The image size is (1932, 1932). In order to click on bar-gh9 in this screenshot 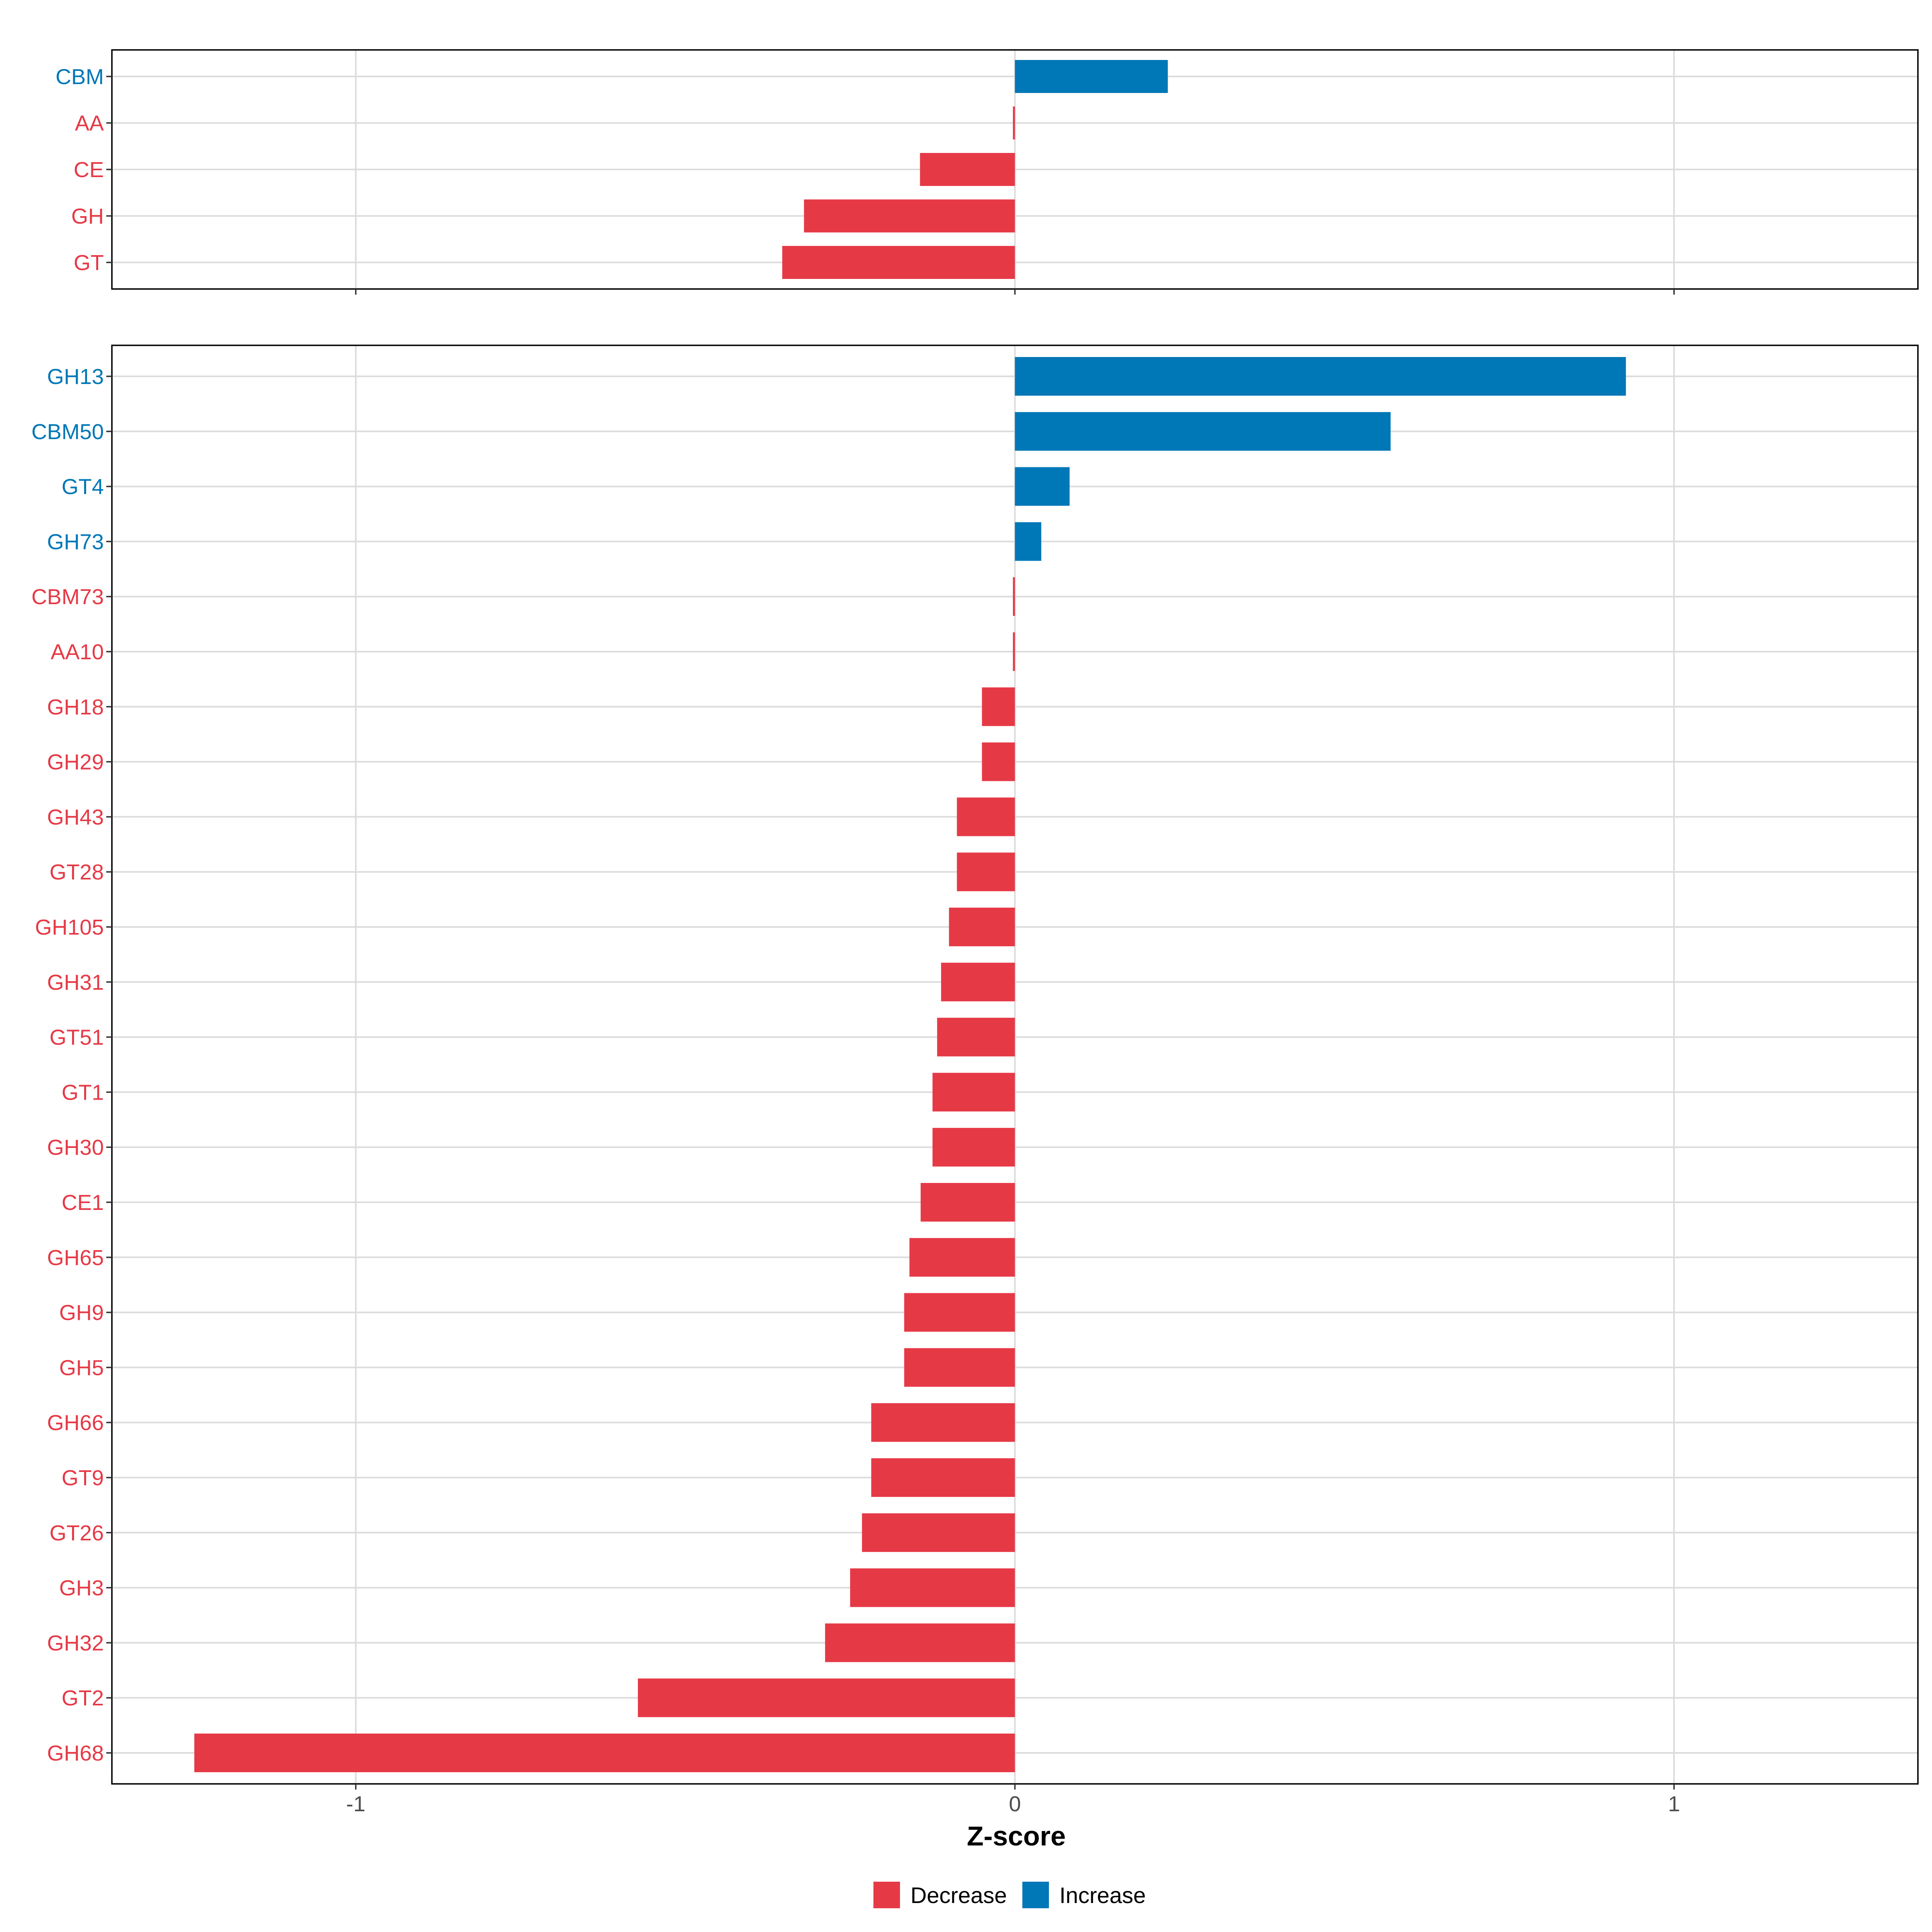, I will do `click(959, 1312)`.